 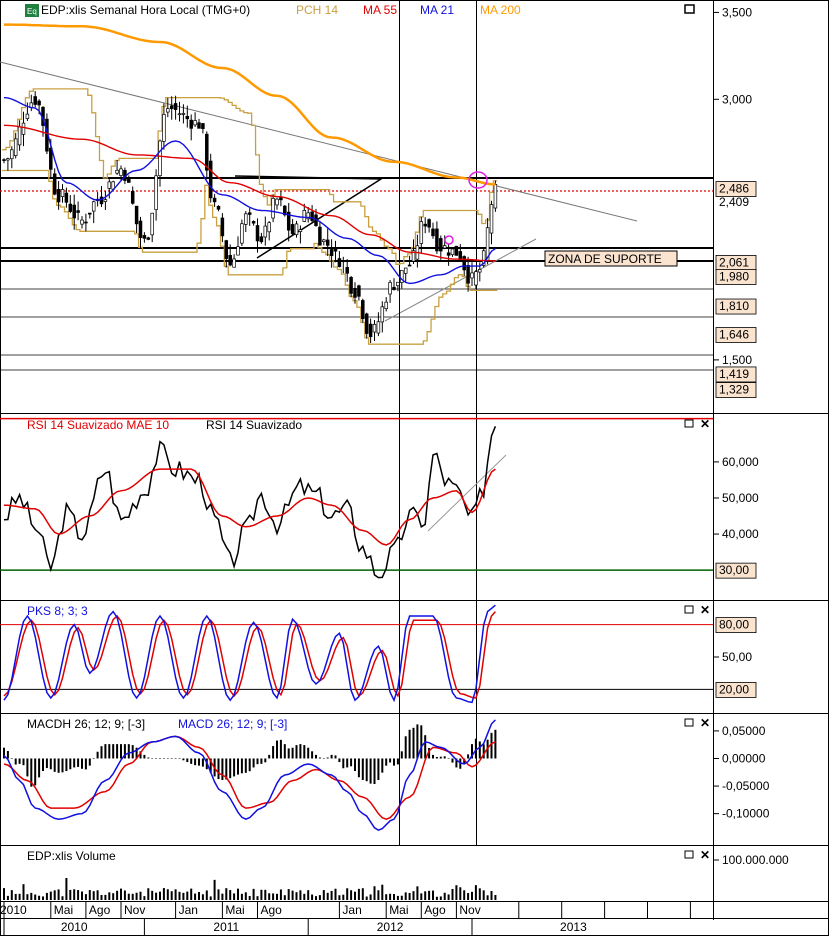 What do you see at coordinates (744, 731) in the screenshot?
I see `macd-tick-label: 0,05000` at bounding box center [744, 731].